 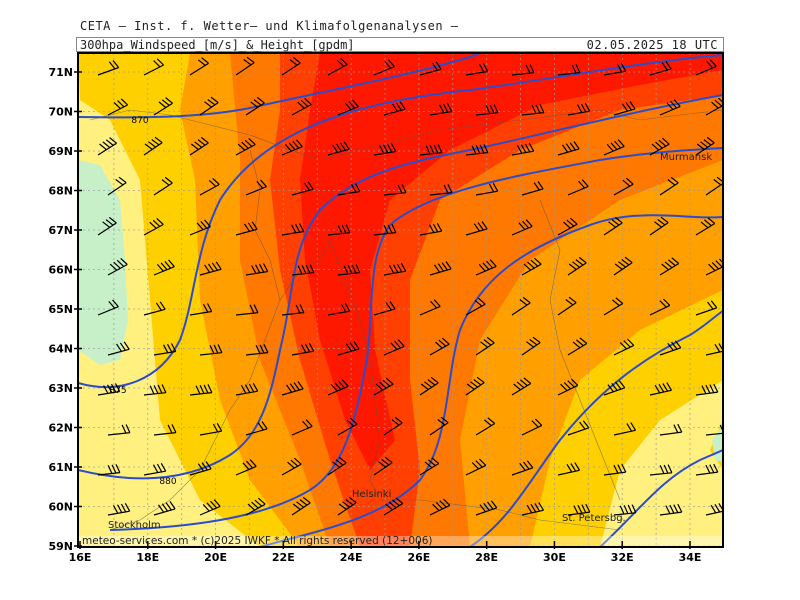 What do you see at coordinates (167, 482) in the screenshot?
I see `isoline-label-880: 880` at bounding box center [167, 482].